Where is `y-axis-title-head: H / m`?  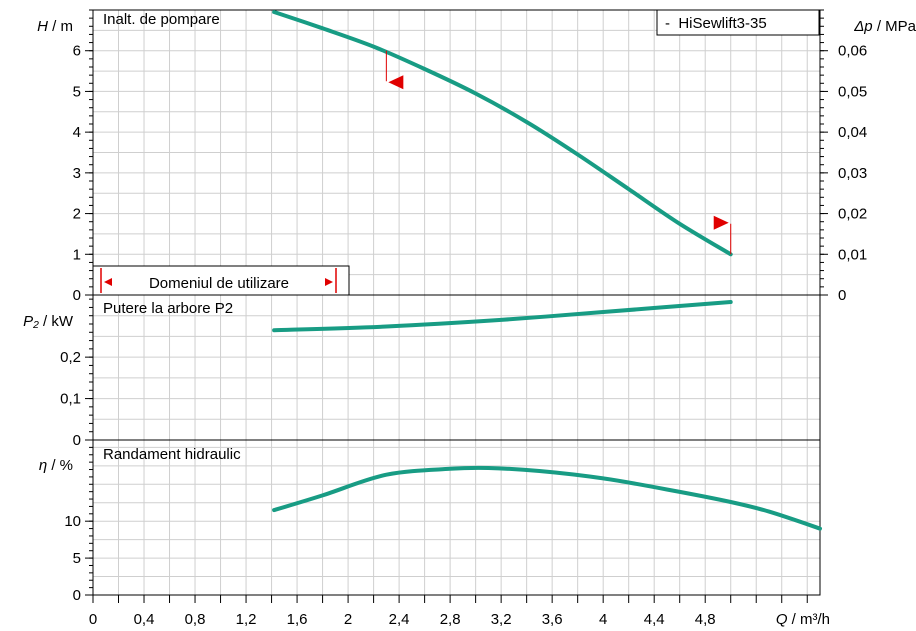 y-axis-title-head: H / m is located at coordinates (55, 26).